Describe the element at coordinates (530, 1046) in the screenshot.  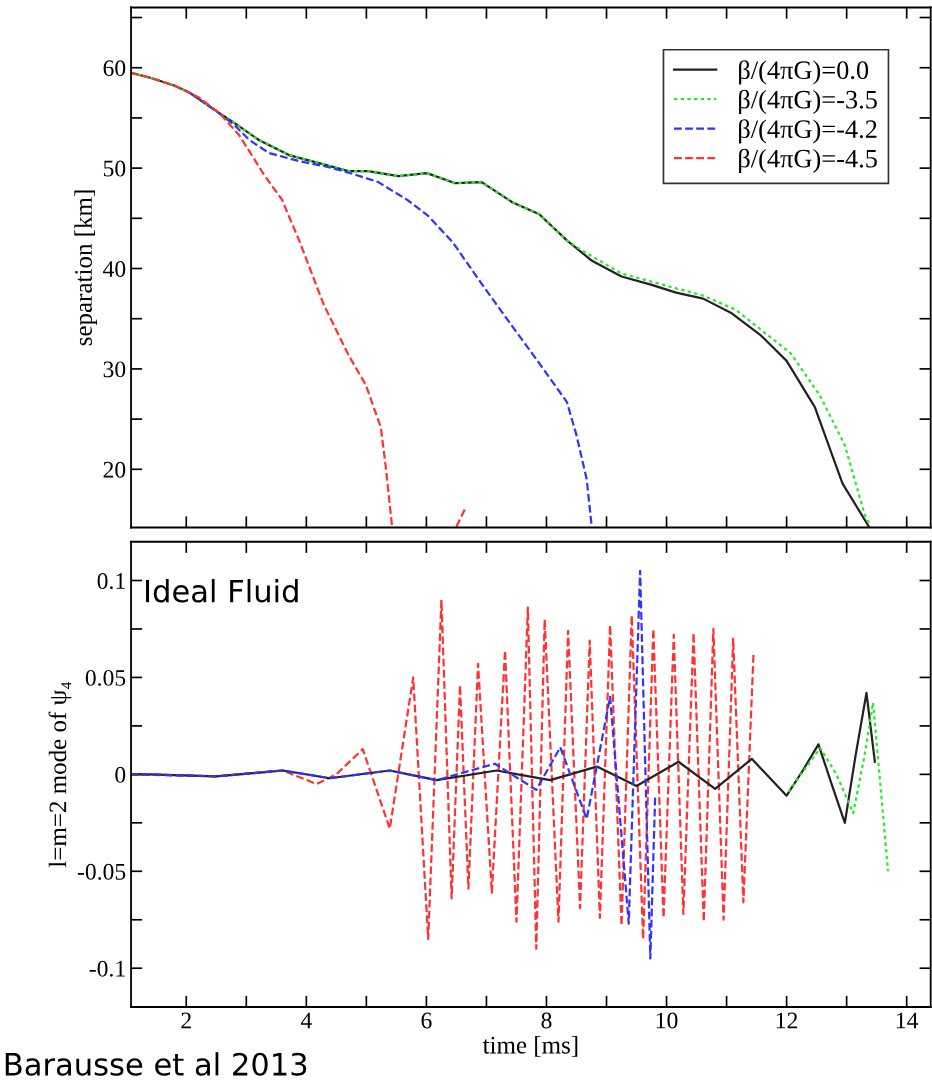
I see `x-axis-title: time [ms]` at that location.